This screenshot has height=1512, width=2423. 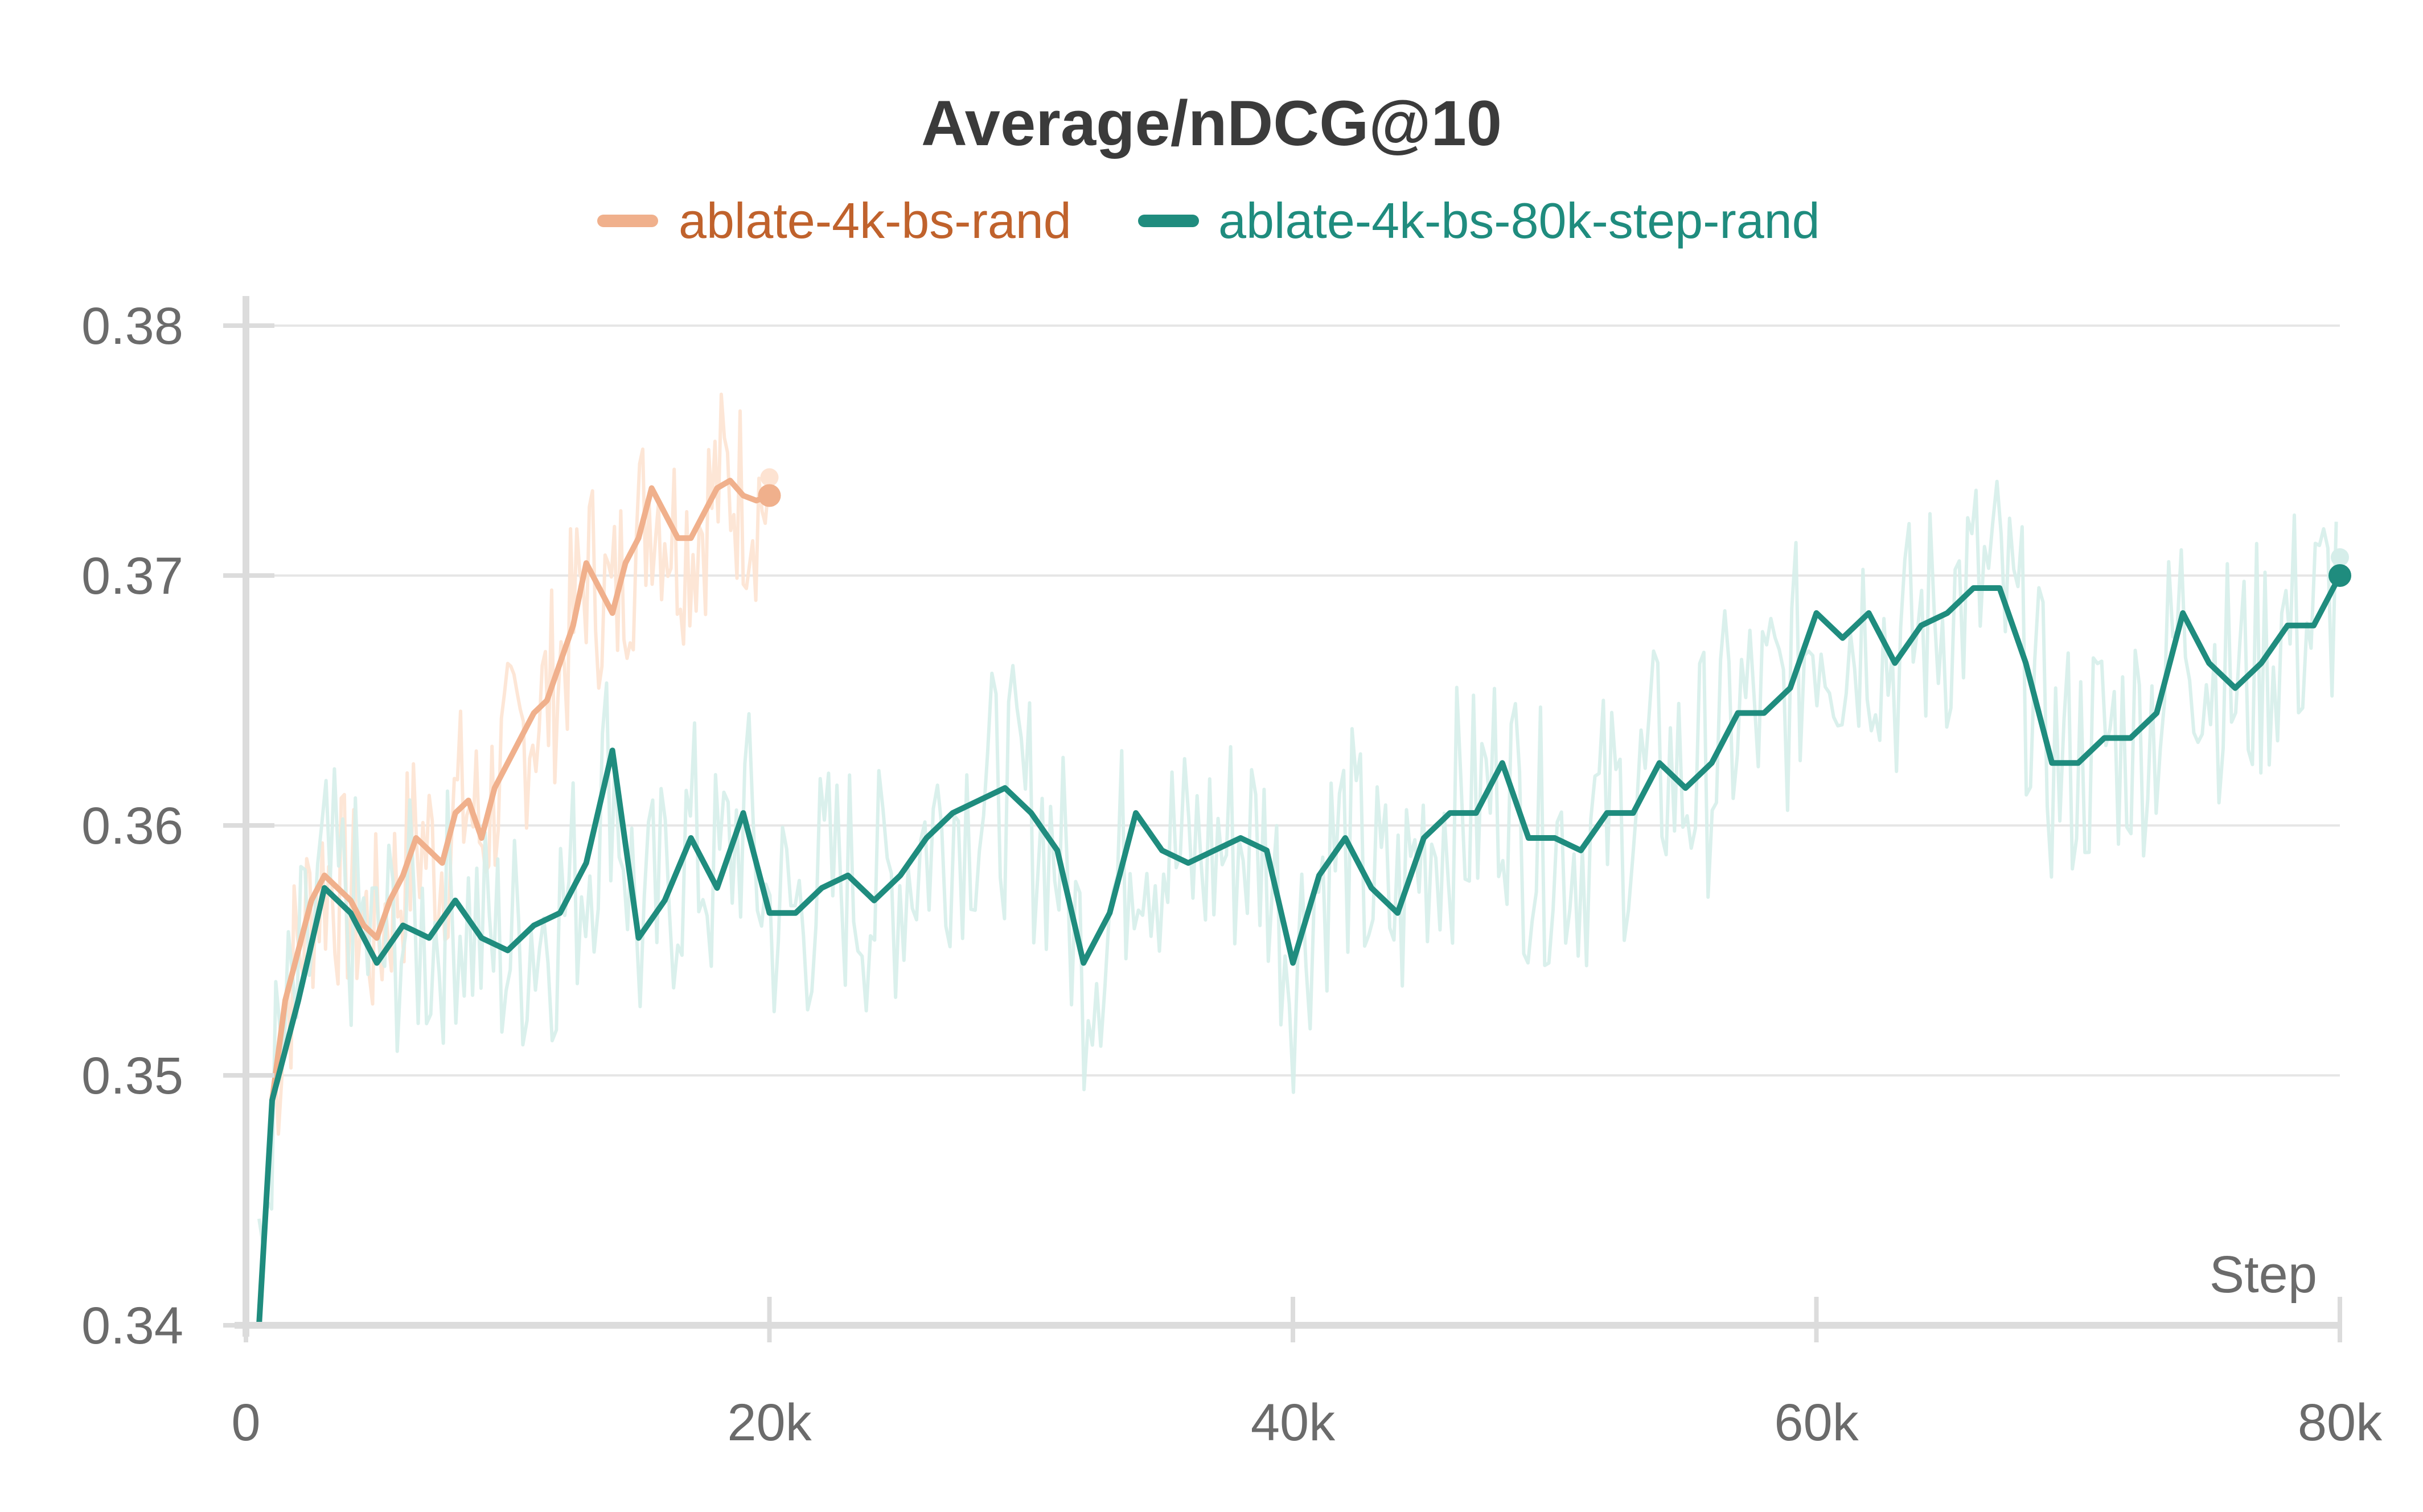 I want to click on x-tick-label: 40k, so click(x=1293, y=1423).